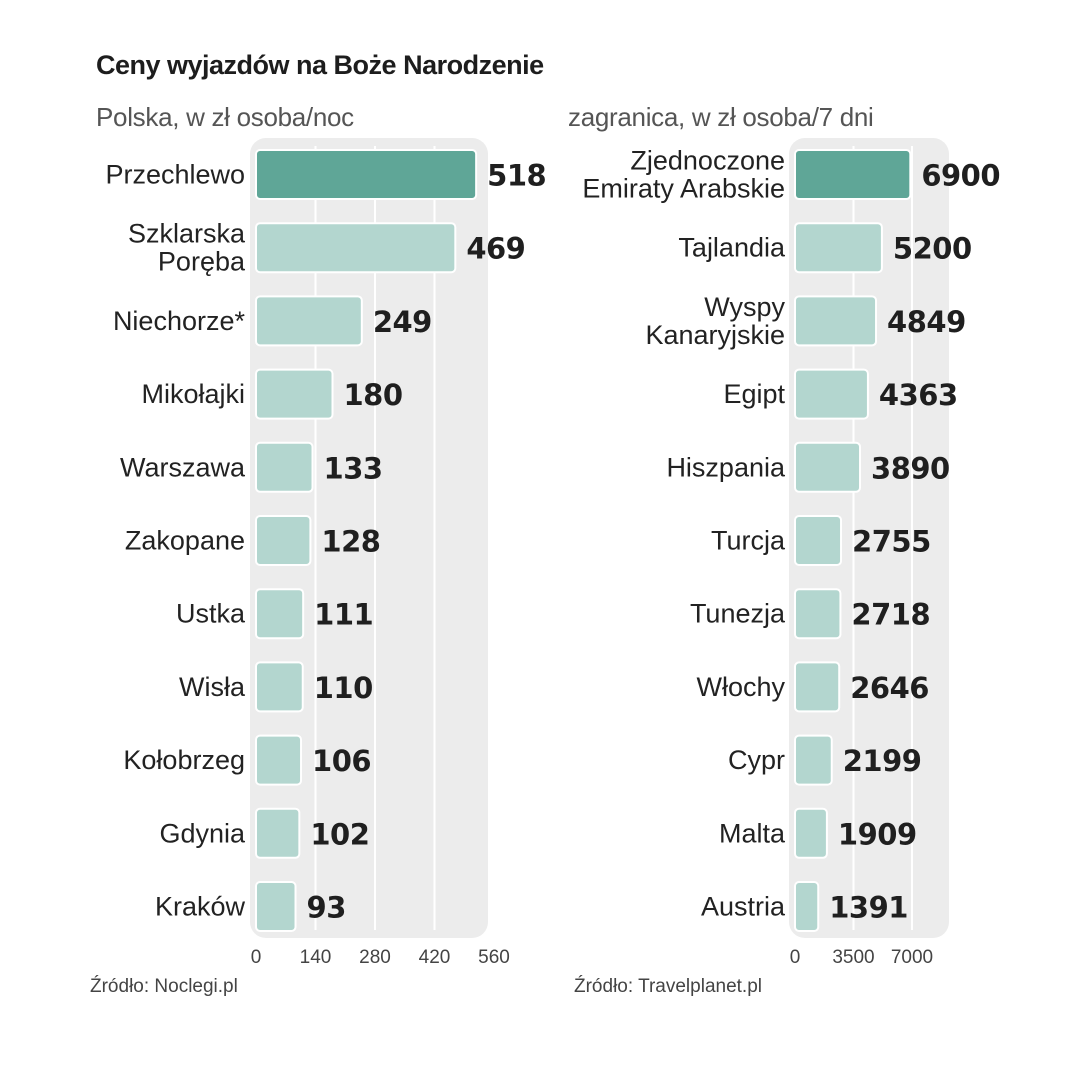 This screenshot has height=1080, width=1080. What do you see at coordinates (179, 321) in the screenshot?
I see `left-category-label-line: Niechorze*` at bounding box center [179, 321].